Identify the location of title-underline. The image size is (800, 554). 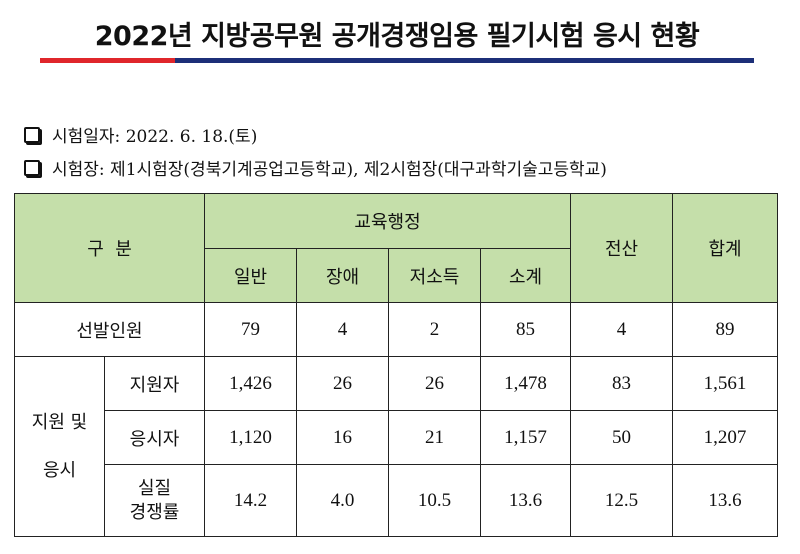
(397, 60).